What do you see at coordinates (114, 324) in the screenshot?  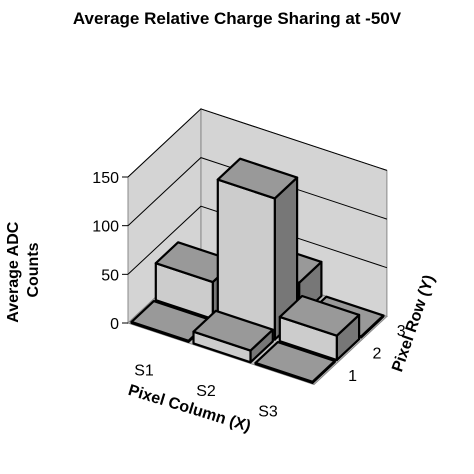 I see `z-tick-label: 0` at bounding box center [114, 324].